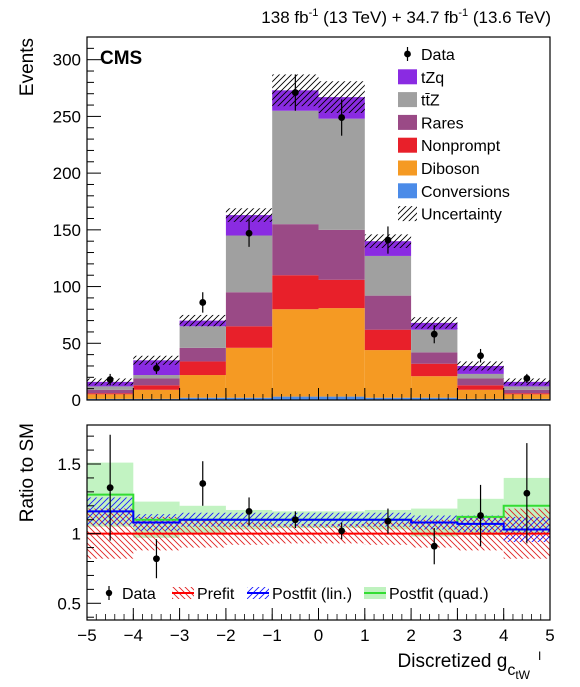 Image resolution: width=580 pixels, height=687 pixels. I want to click on x-tick-label-2: 2, so click(410, 635).